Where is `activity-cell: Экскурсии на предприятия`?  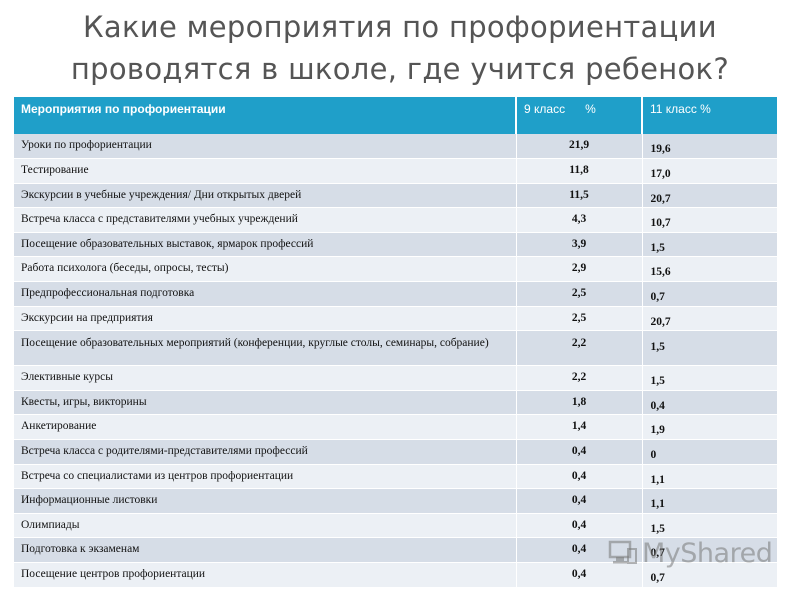
activity-cell: Экскурсии на предприятия is located at coordinates (265, 319).